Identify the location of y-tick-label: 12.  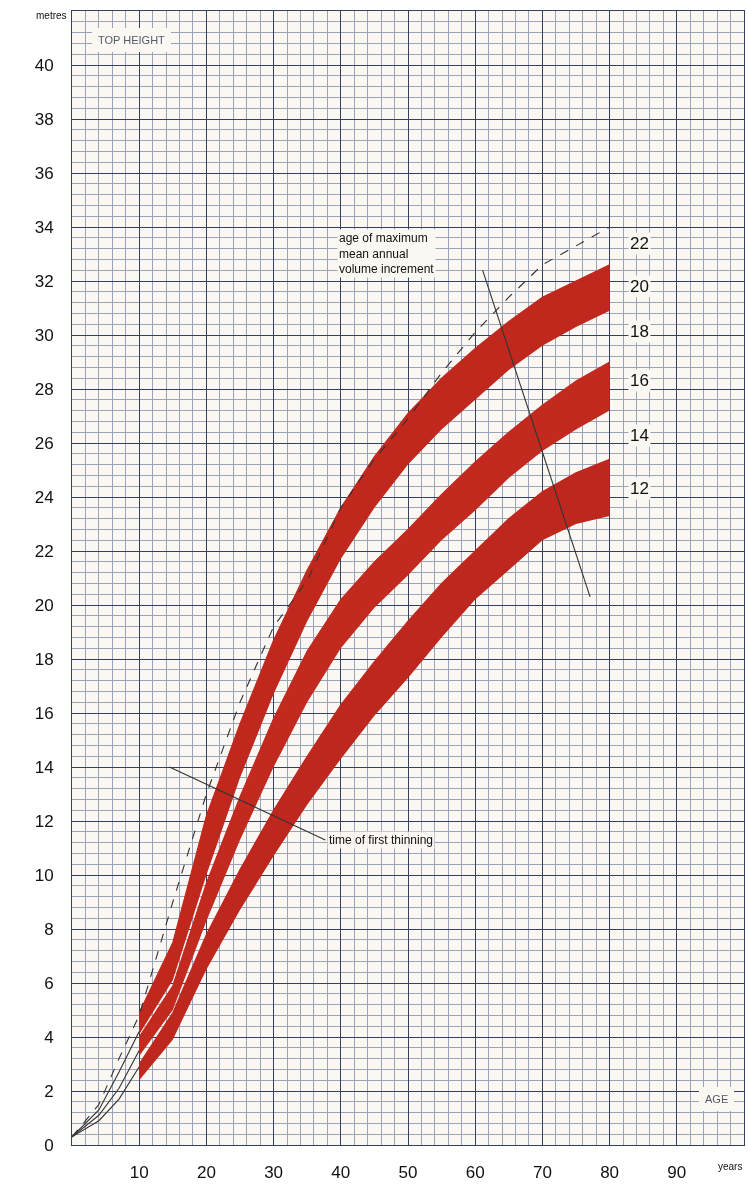
(44, 821).